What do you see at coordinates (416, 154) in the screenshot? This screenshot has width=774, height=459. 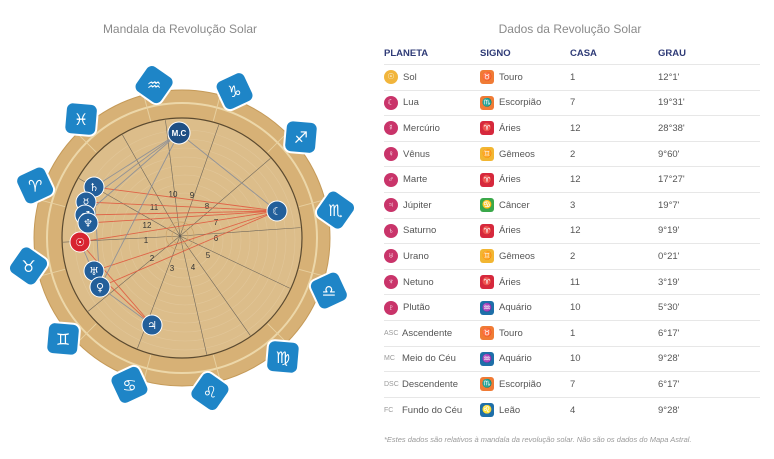 I see `planet-name: Vênus` at bounding box center [416, 154].